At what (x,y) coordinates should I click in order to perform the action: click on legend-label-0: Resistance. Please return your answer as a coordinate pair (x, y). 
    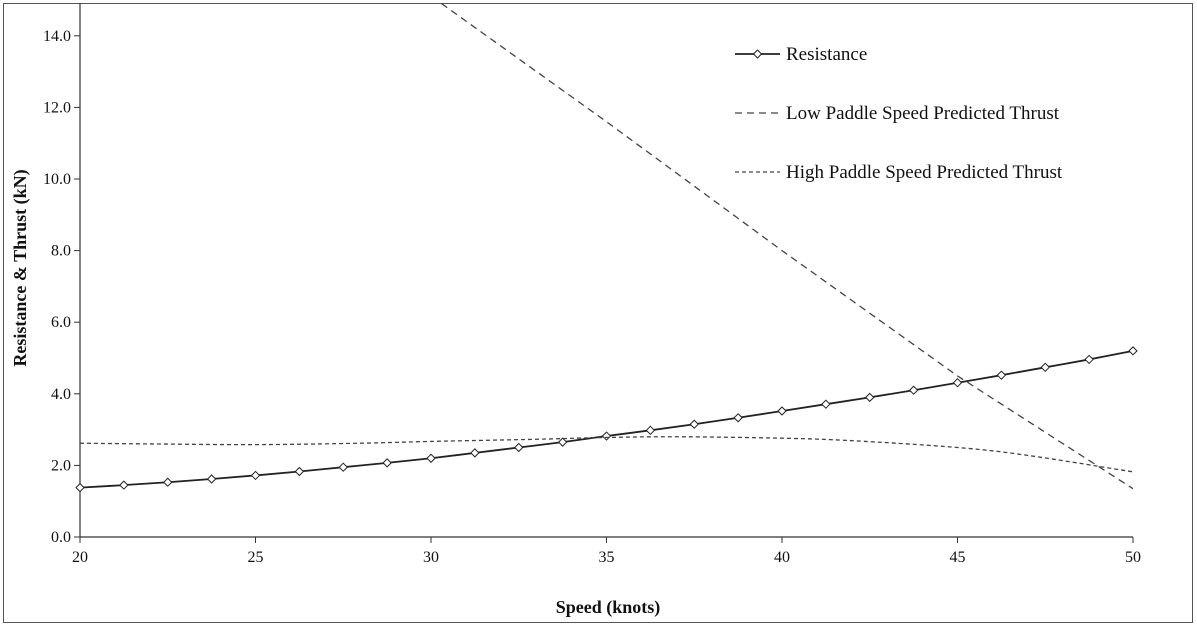
    Looking at the image, I should click on (826, 54).